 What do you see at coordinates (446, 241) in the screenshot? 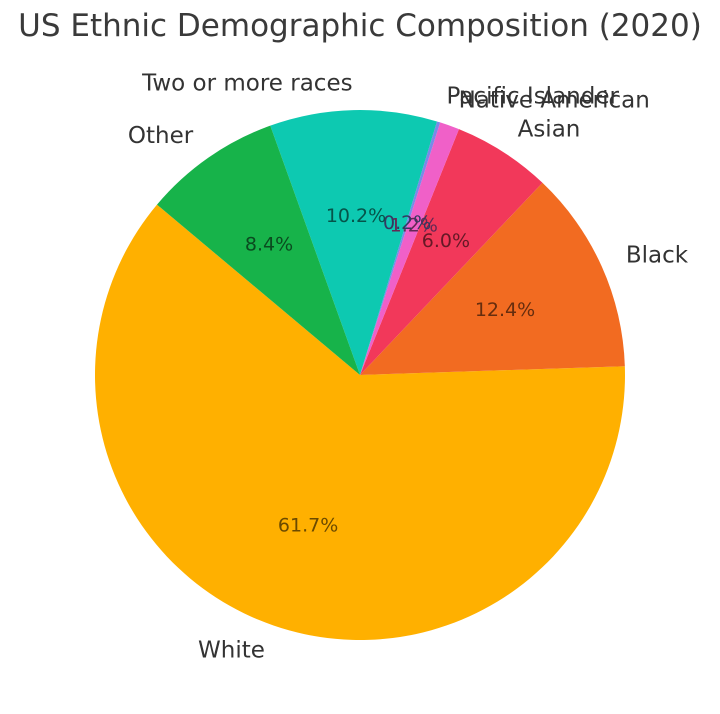
I see `slice-percent-asian: 6.0%` at bounding box center [446, 241].